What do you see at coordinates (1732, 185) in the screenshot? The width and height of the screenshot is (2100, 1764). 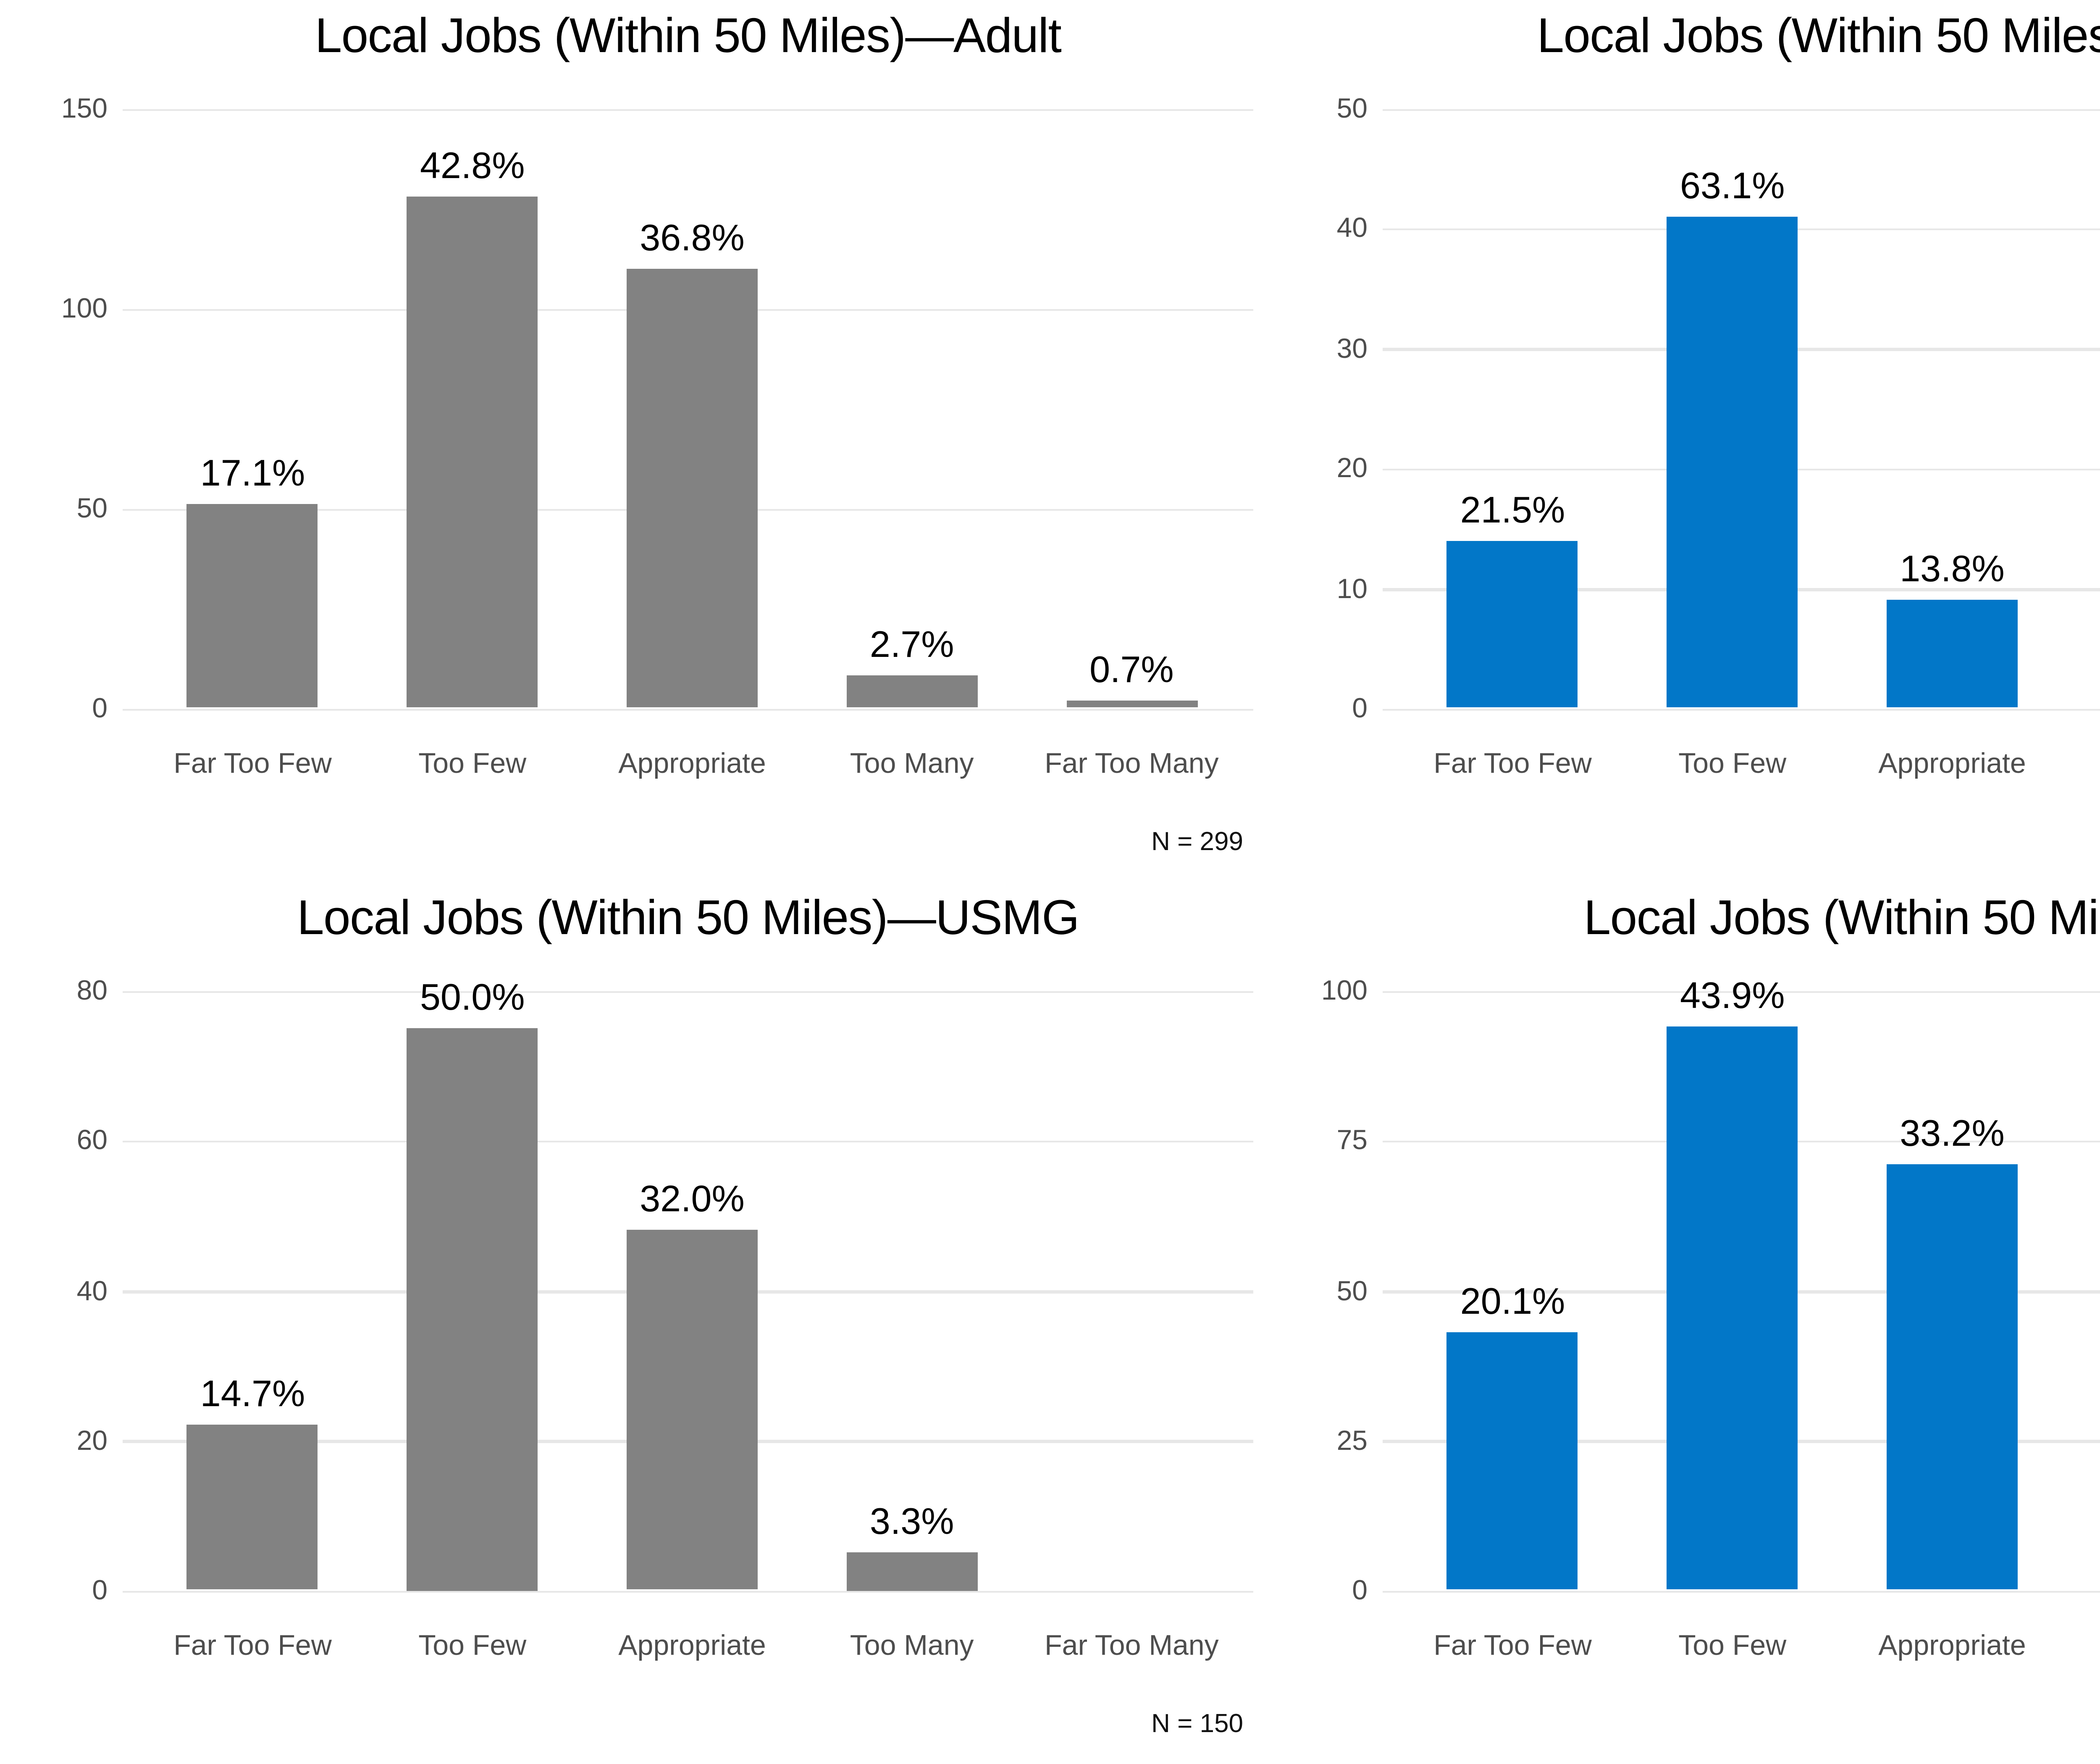 I see `bar-value-label: 63.1%` at bounding box center [1732, 185].